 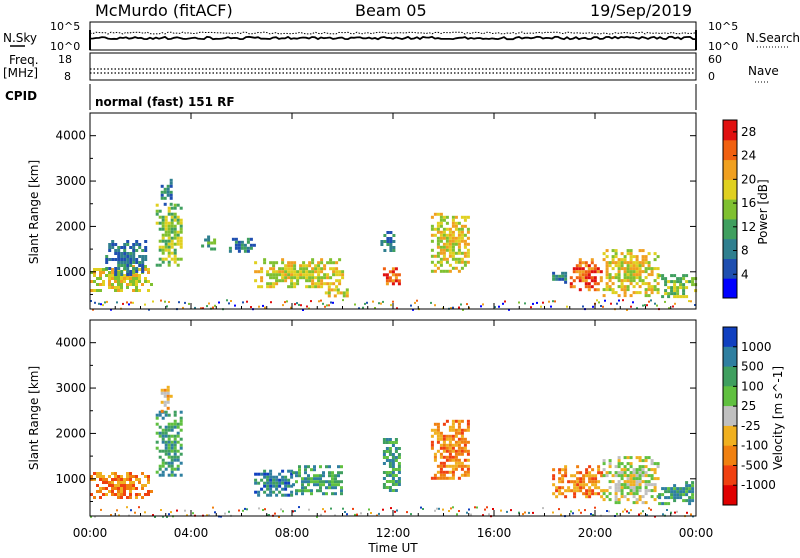 I want to click on power-y-tick-label: 4000, so click(x=70, y=136).